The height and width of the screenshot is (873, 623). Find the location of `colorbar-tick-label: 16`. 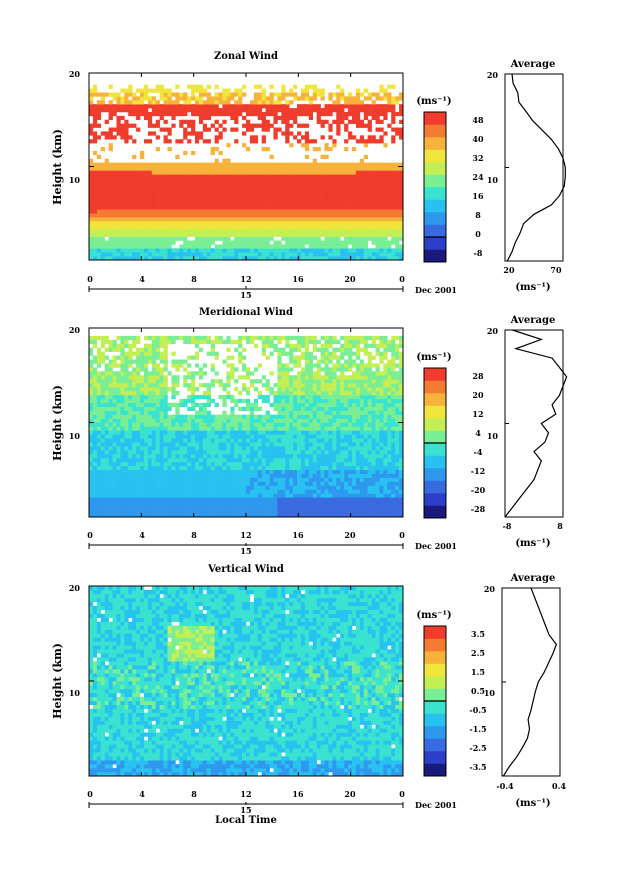

colorbar-tick-label: 16 is located at coordinates (478, 196).